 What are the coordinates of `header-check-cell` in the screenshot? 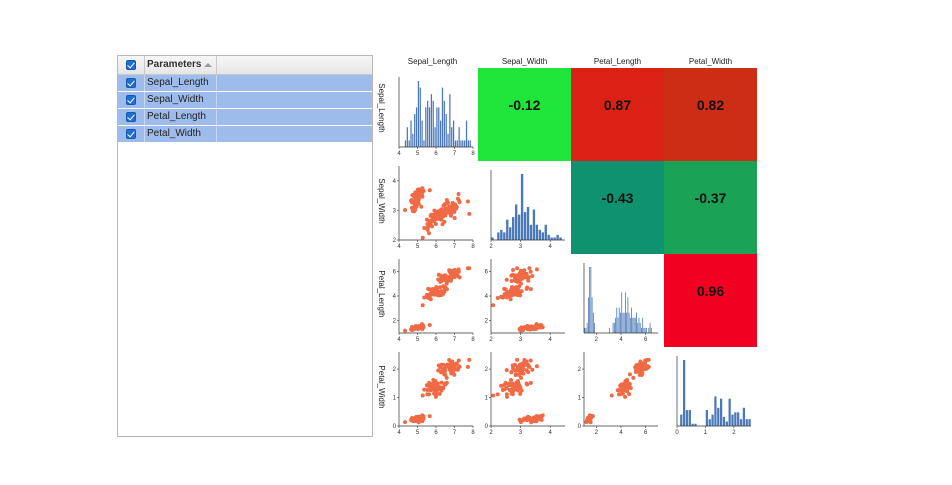 It's located at (131, 65).